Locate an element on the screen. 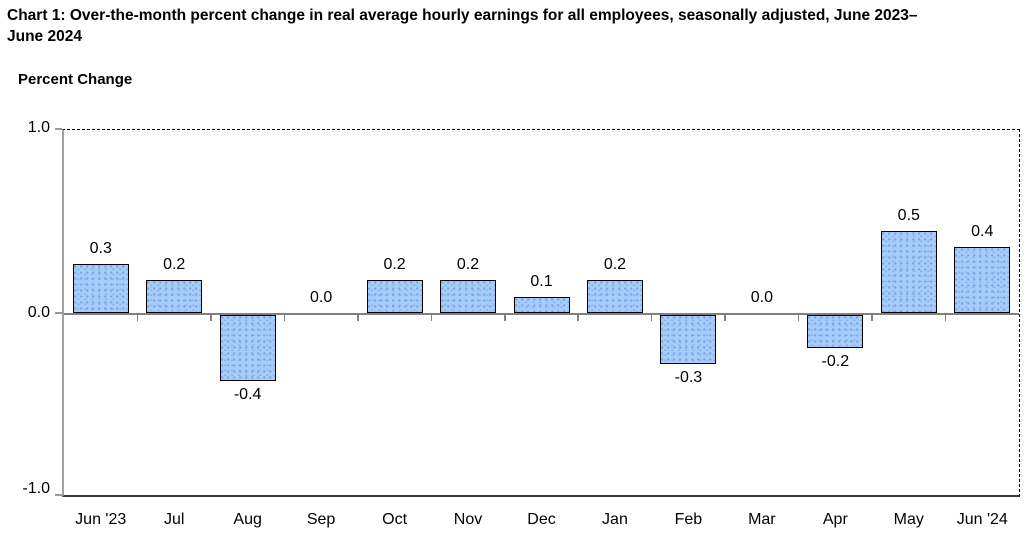  x-axis-label: Aug is located at coordinates (247, 519).